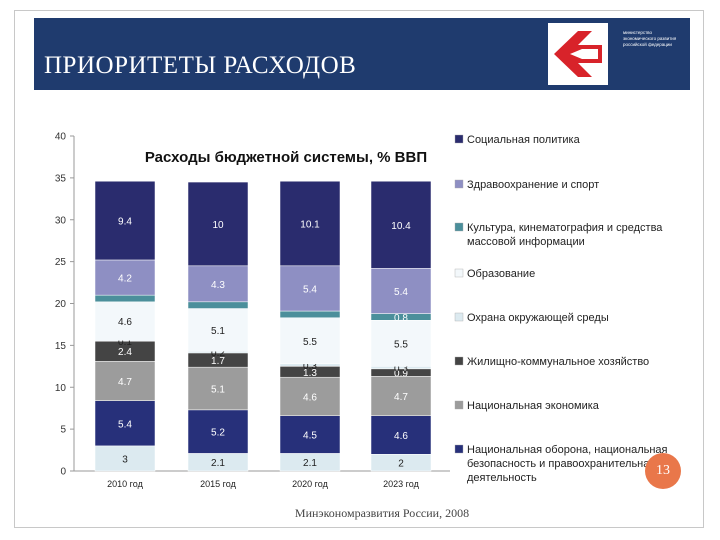 This screenshot has width=720, height=540. I want to click on y-tick-label: 20, so click(61, 304).